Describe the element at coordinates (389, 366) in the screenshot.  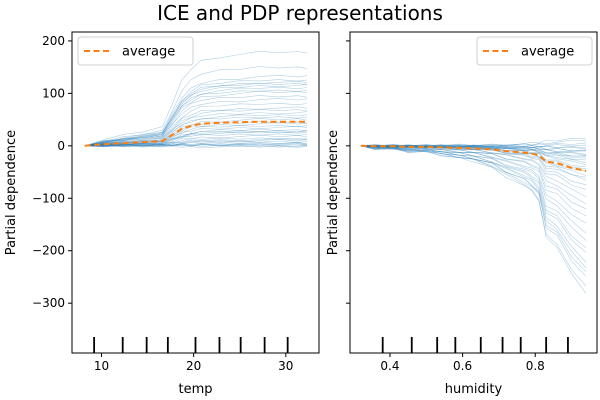
I see `x-tick-label: 0.4` at that location.